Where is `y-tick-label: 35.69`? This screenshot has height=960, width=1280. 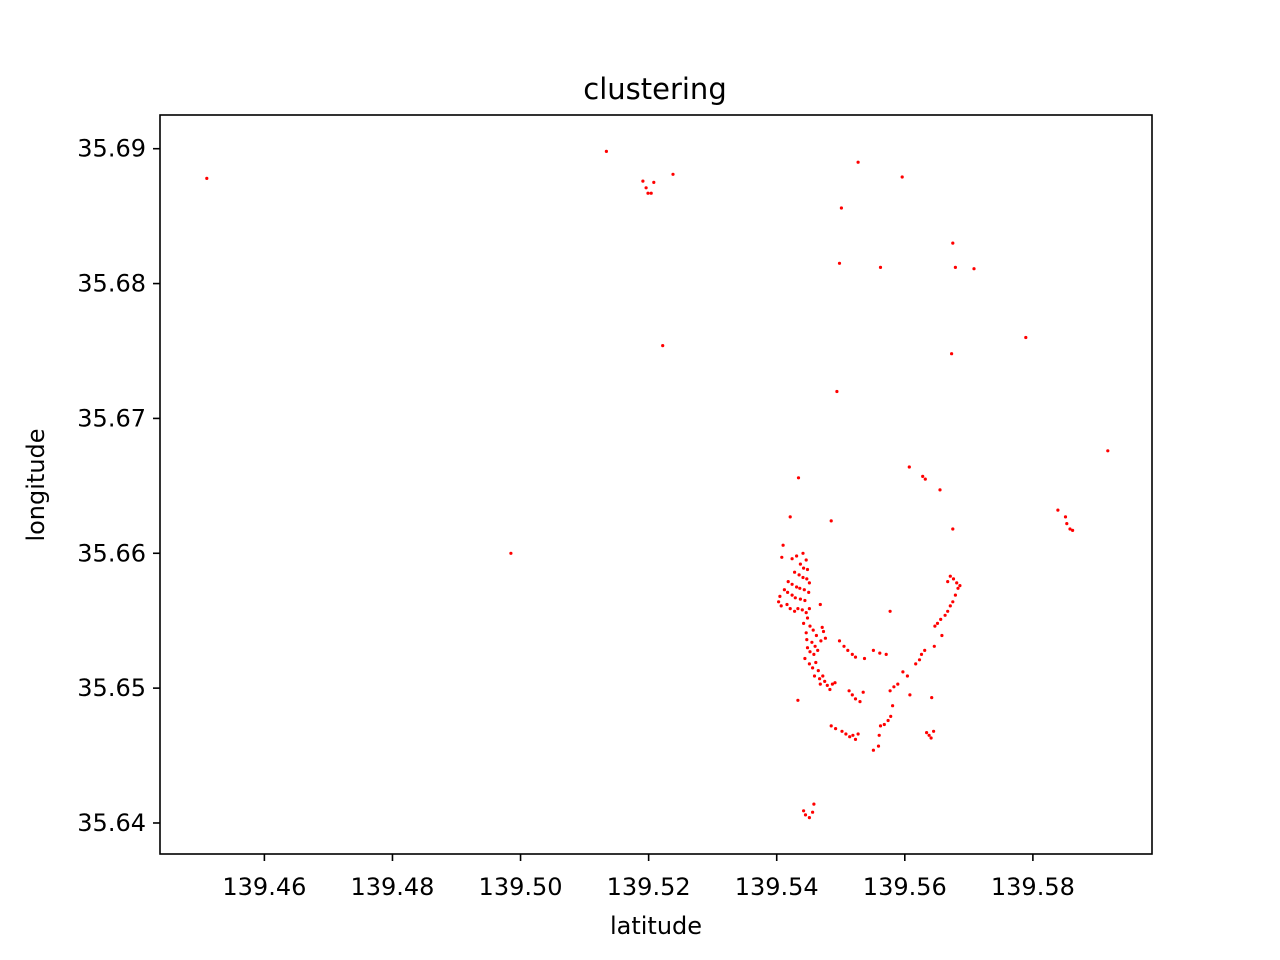 y-tick-label: 35.69 is located at coordinates (111, 149).